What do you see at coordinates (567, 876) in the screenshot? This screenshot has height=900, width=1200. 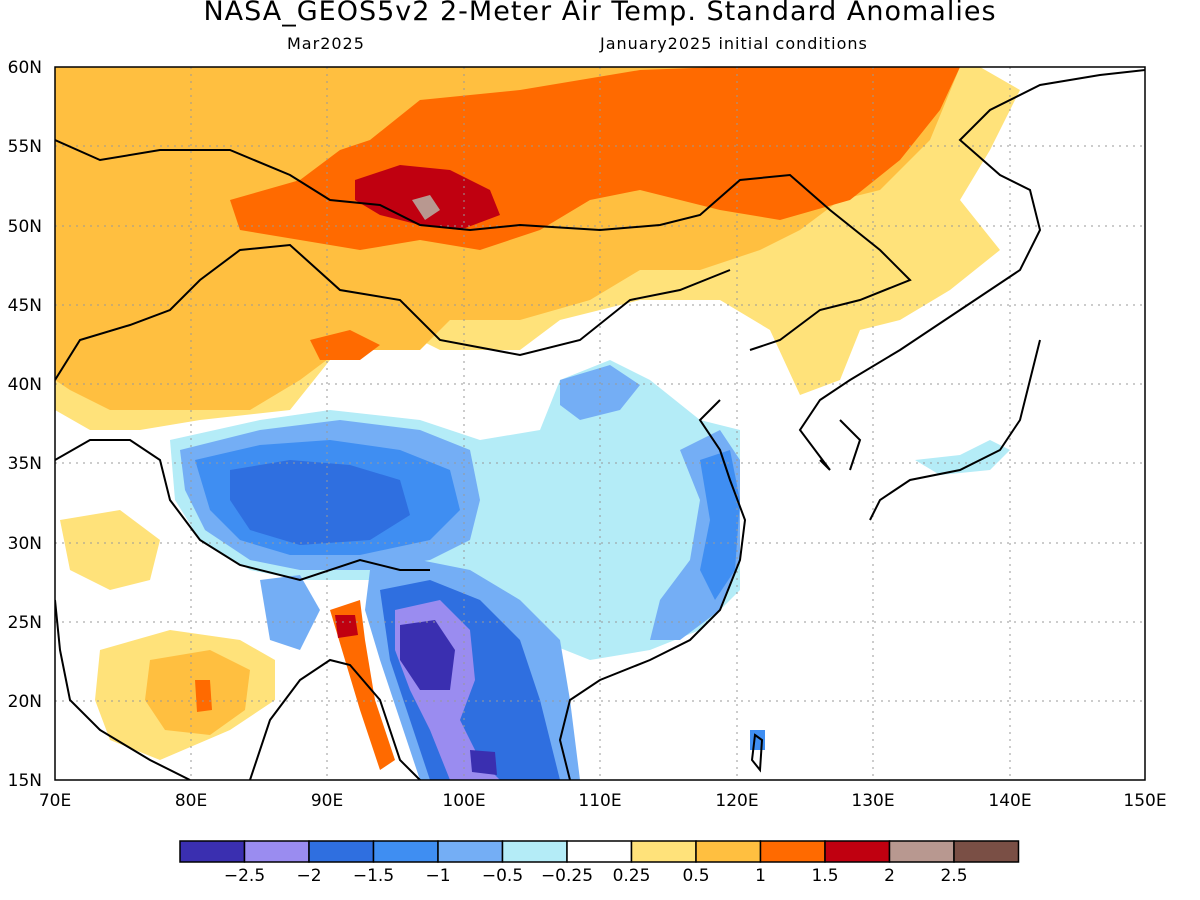 I see `colorbar-label: −0.25` at bounding box center [567, 876].